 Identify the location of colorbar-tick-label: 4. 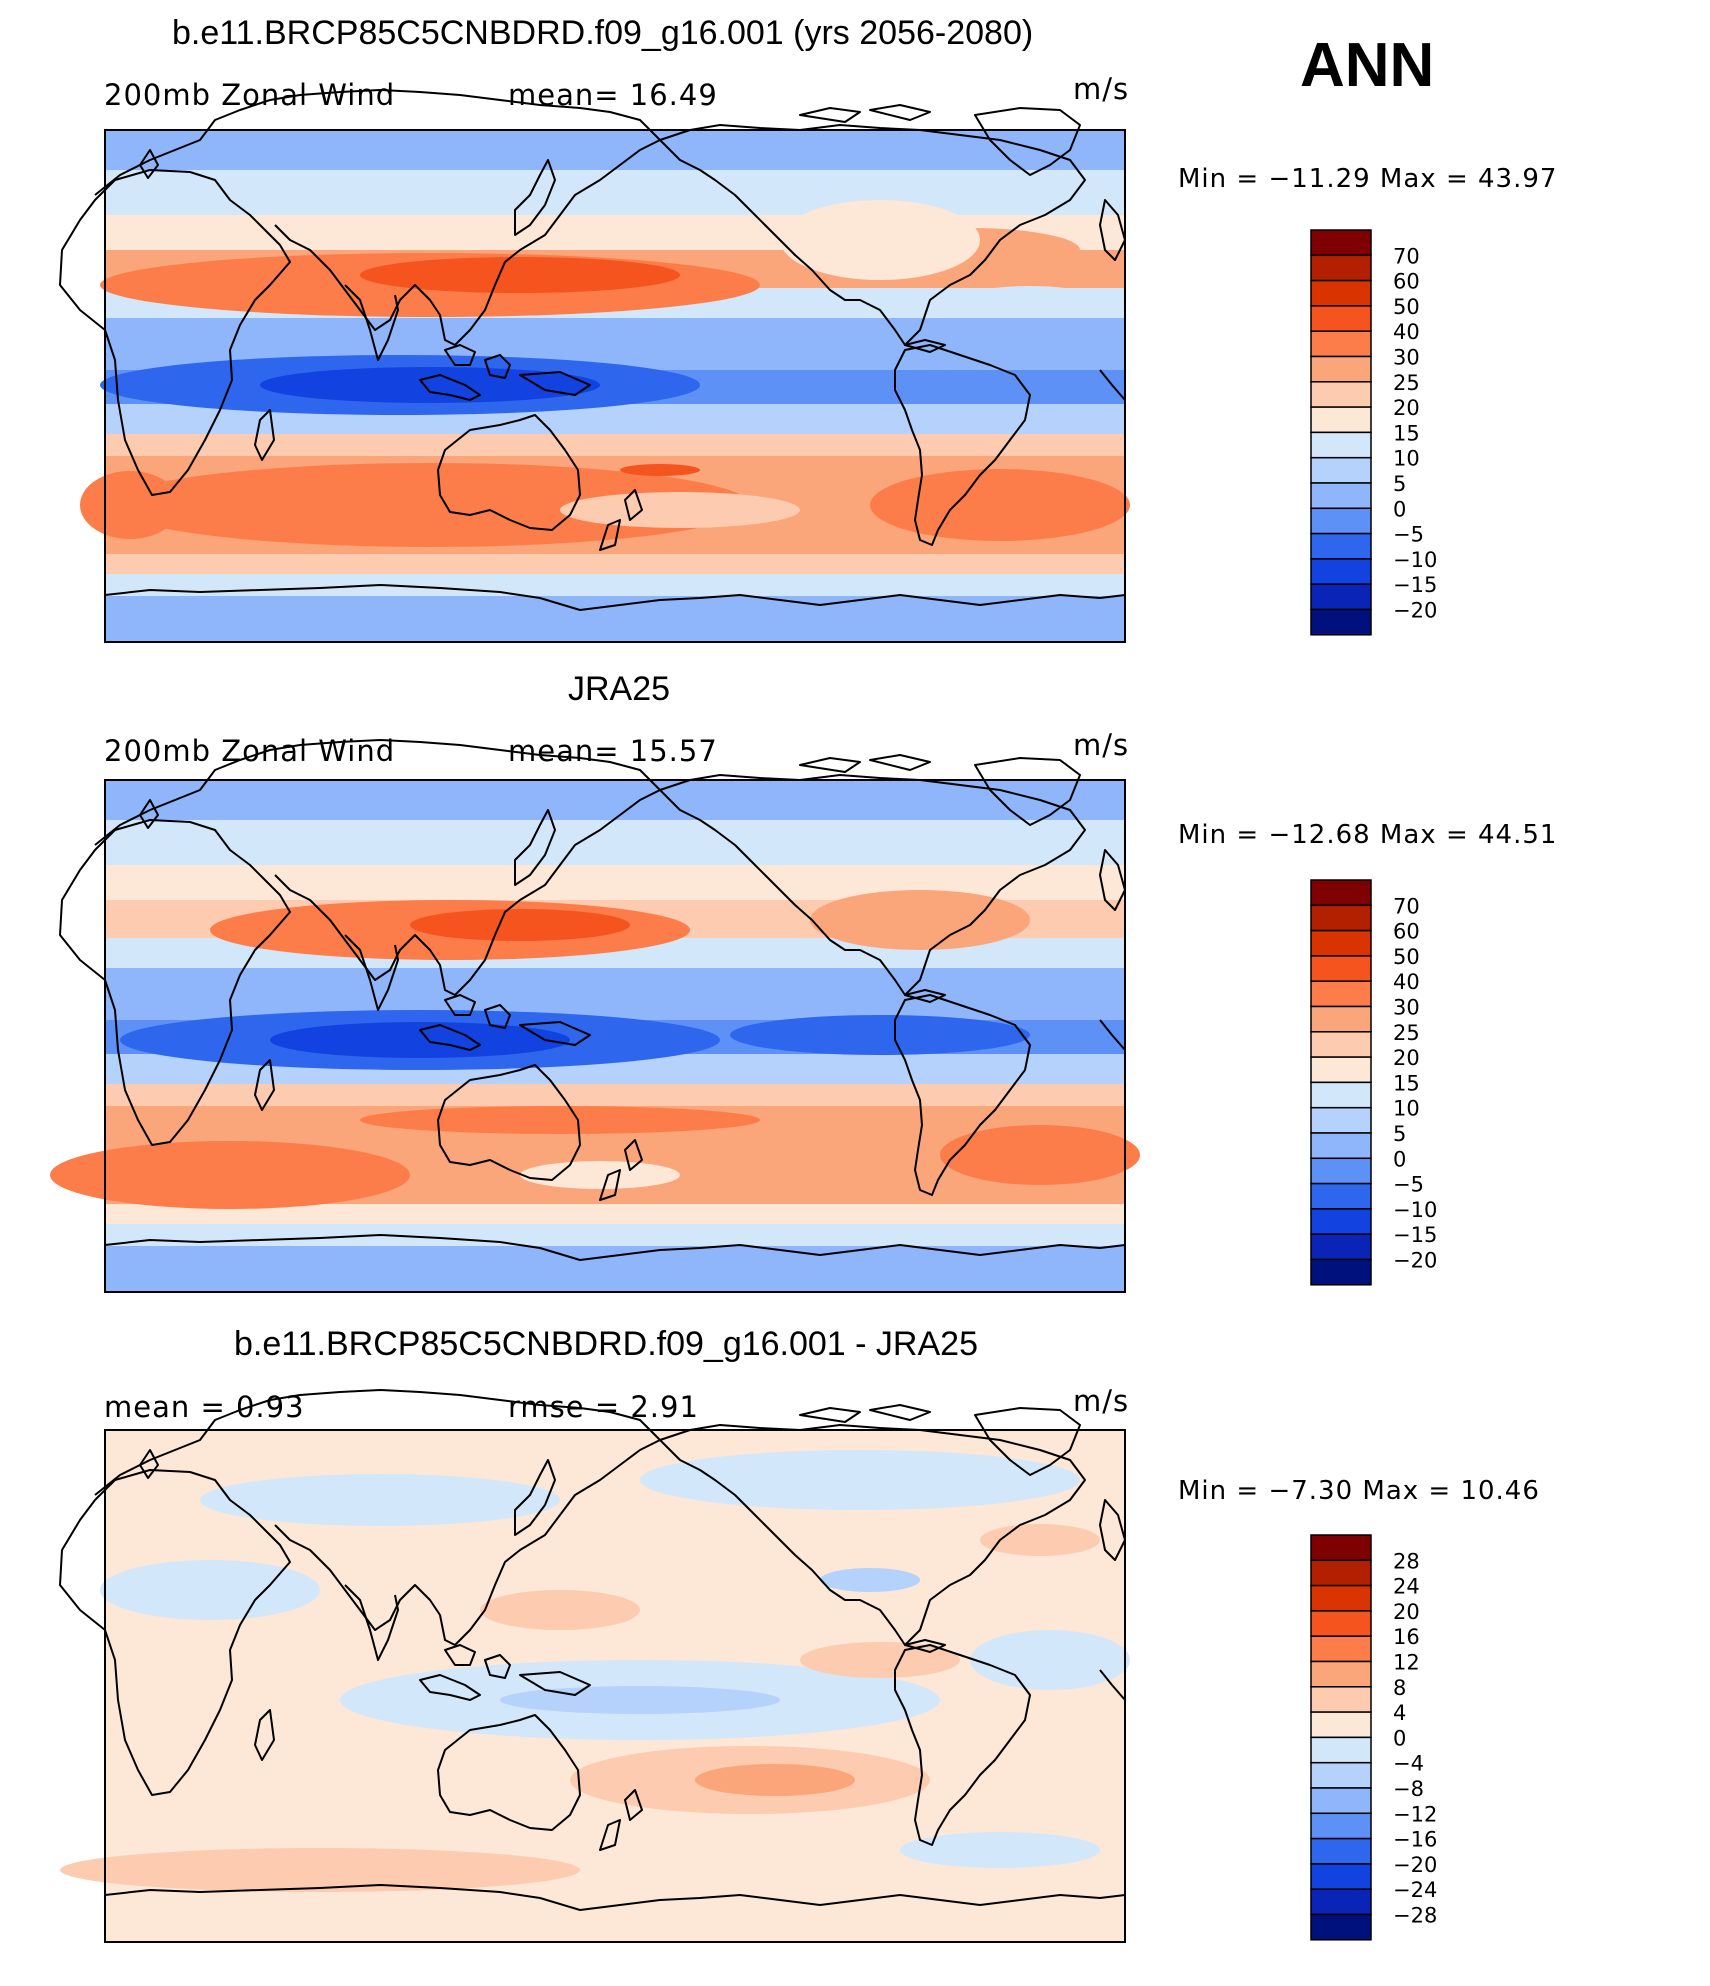
(1399, 1713).